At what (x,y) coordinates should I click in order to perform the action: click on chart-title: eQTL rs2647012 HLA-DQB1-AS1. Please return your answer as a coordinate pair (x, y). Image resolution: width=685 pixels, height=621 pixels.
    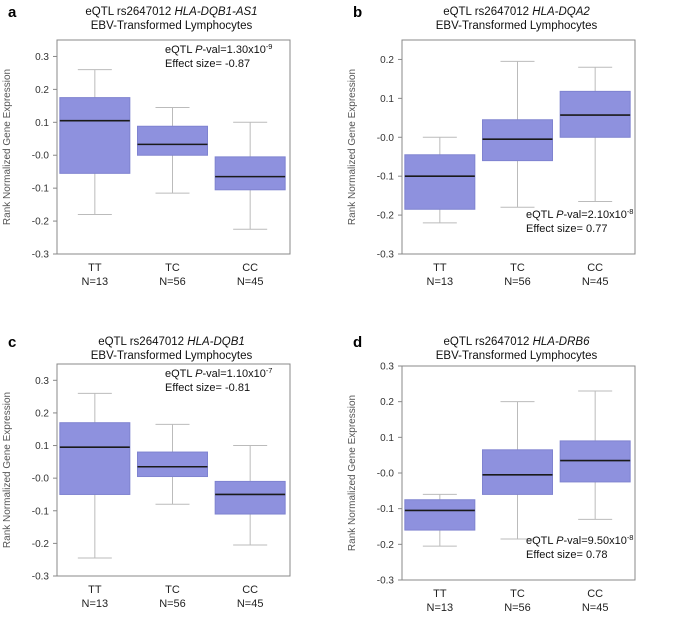
    Looking at the image, I should click on (171, 12).